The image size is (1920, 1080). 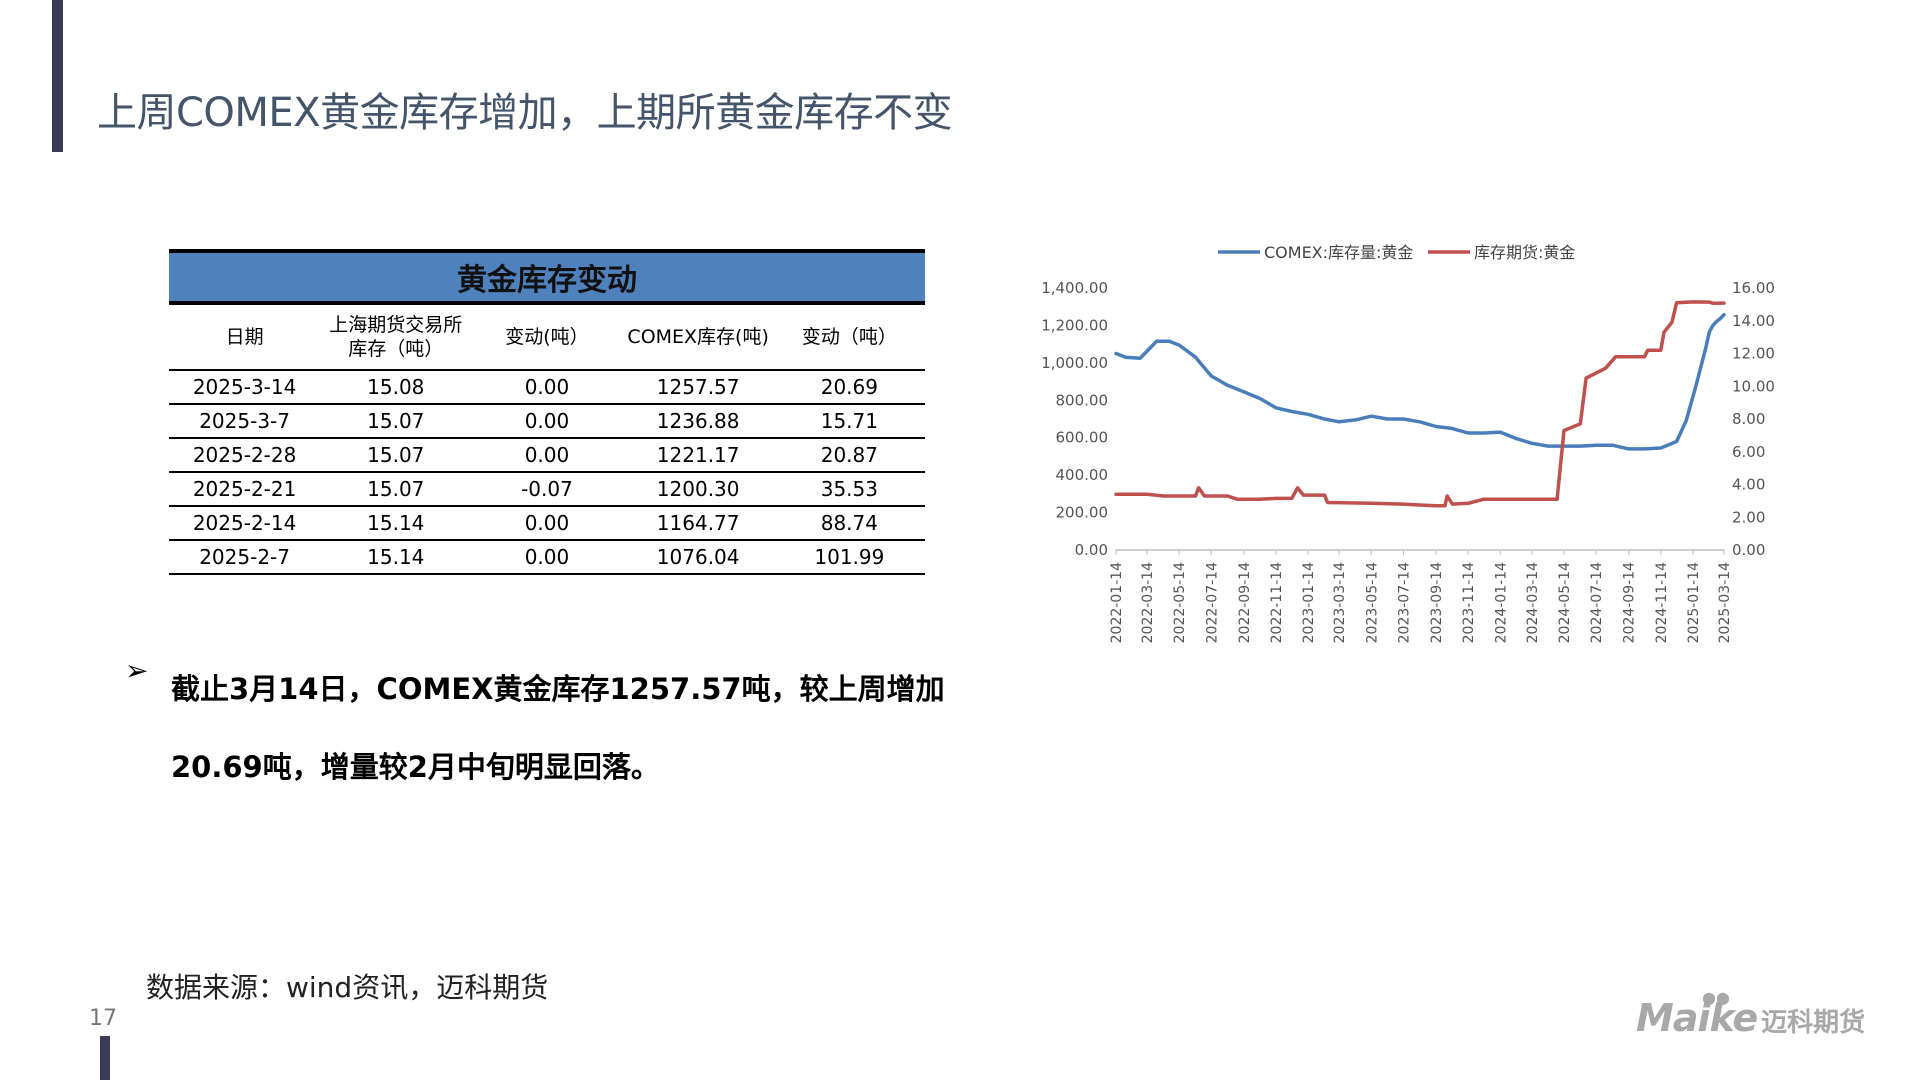 What do you see at coordinates (698, 489) in the screenshot?
I see `cell-comex-inventory: 1200.30` at bounding box center [698, 489].